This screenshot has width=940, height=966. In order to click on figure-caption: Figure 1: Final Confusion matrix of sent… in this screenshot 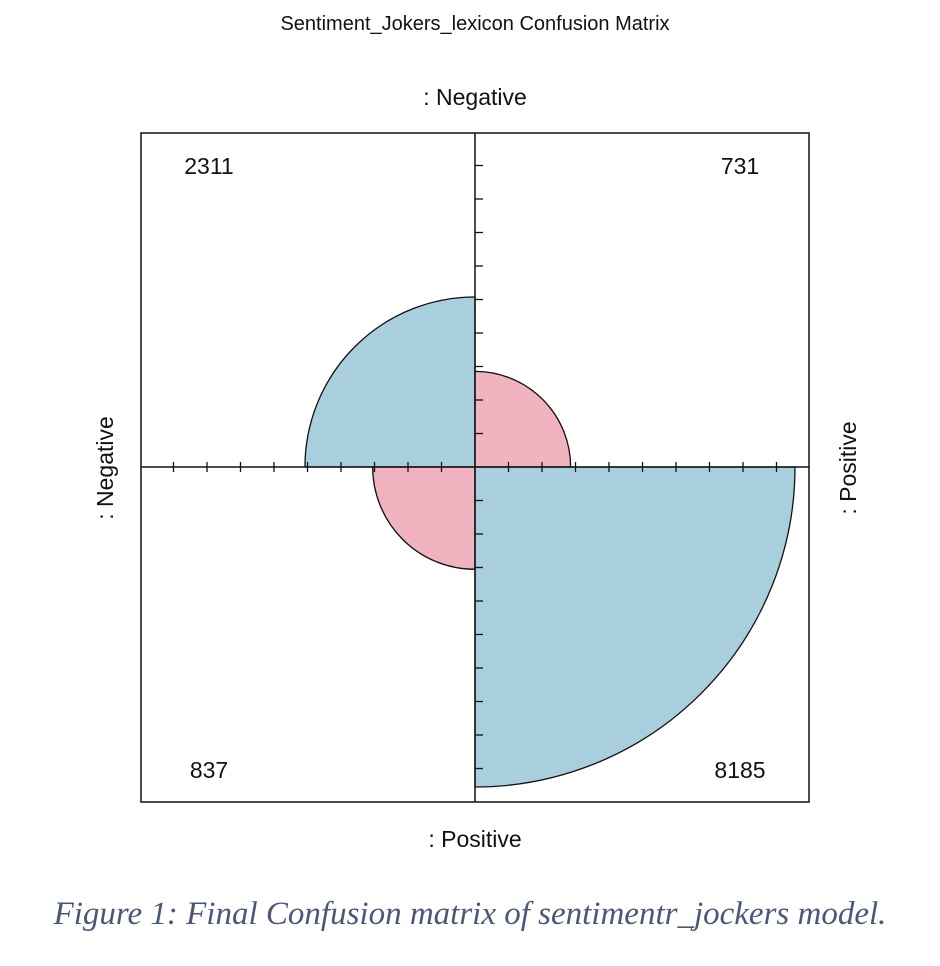, I will do `click(470, 914)`.